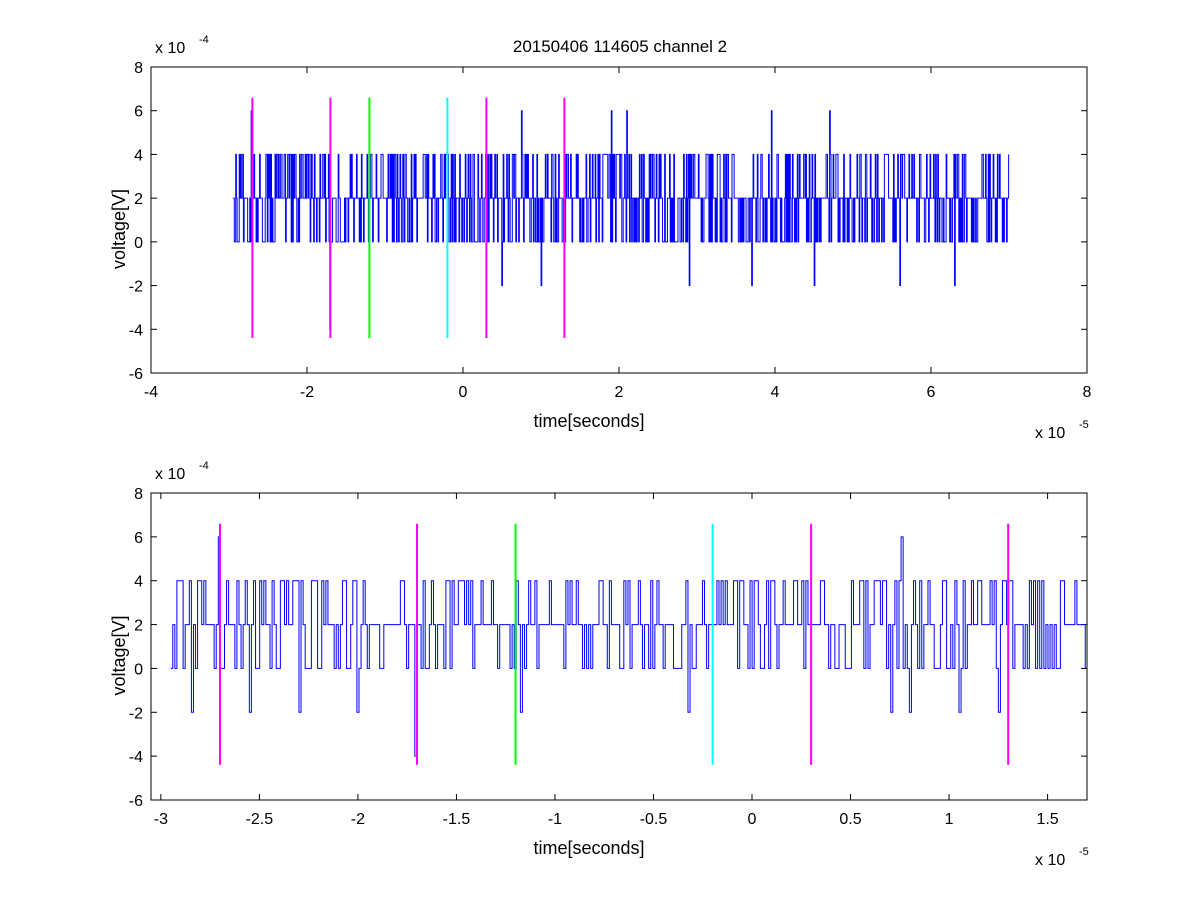  What do you see at coordinates (151, 392) in the screenshot?
I see `x-tick-label: -4` at bounding box center [151, 392].